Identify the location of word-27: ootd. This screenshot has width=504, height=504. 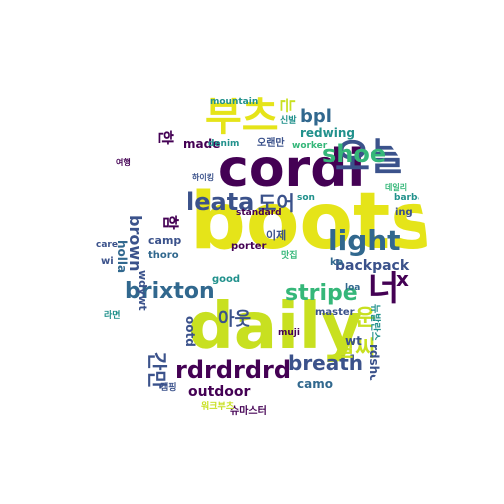
(190, 331).